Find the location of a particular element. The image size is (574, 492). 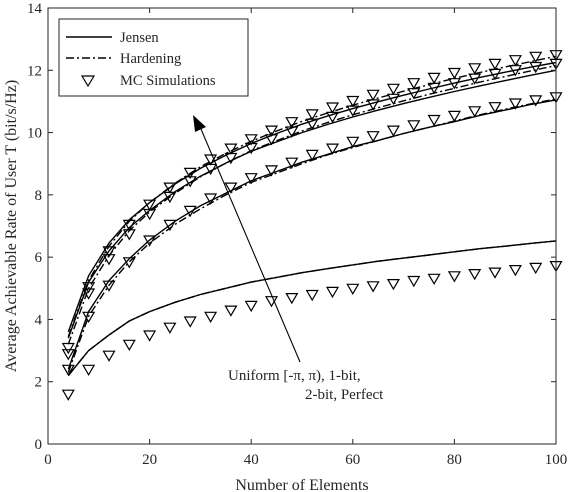

y-tick-label: 4 is located at coordinates (39, 320).